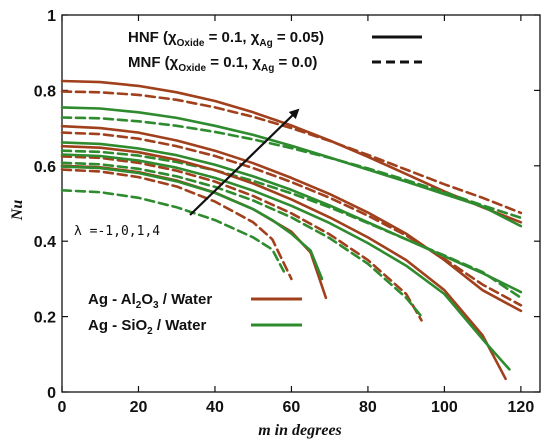 The width and height of the screenshot is (550, 444). Describe the element at coordinates (226, 39) in the screenshot. I see `legend-hnf-label: HNF (χOxide = 0.1, χAg = 0.05)` at that location.